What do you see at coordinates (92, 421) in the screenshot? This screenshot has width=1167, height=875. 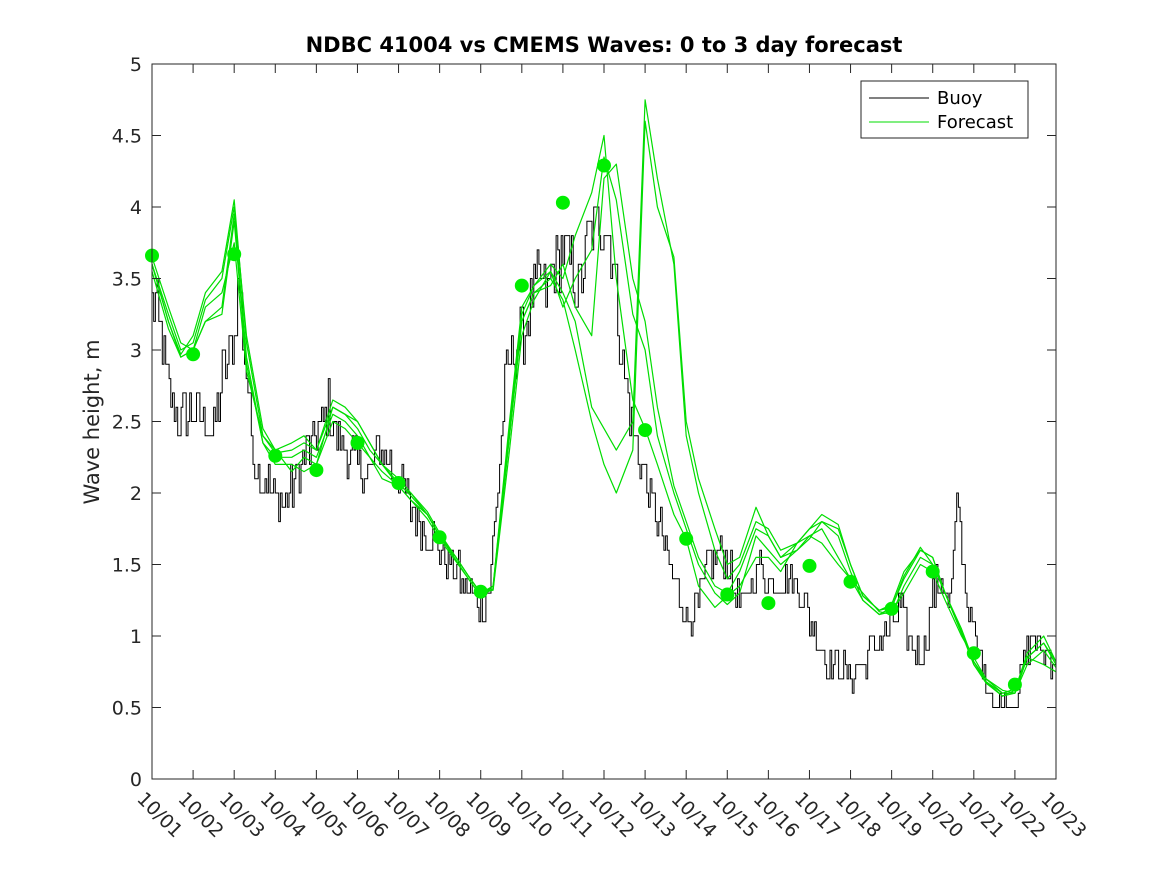 I see `y-axis-label: Wave height, m` at bounding box center [92, 421].